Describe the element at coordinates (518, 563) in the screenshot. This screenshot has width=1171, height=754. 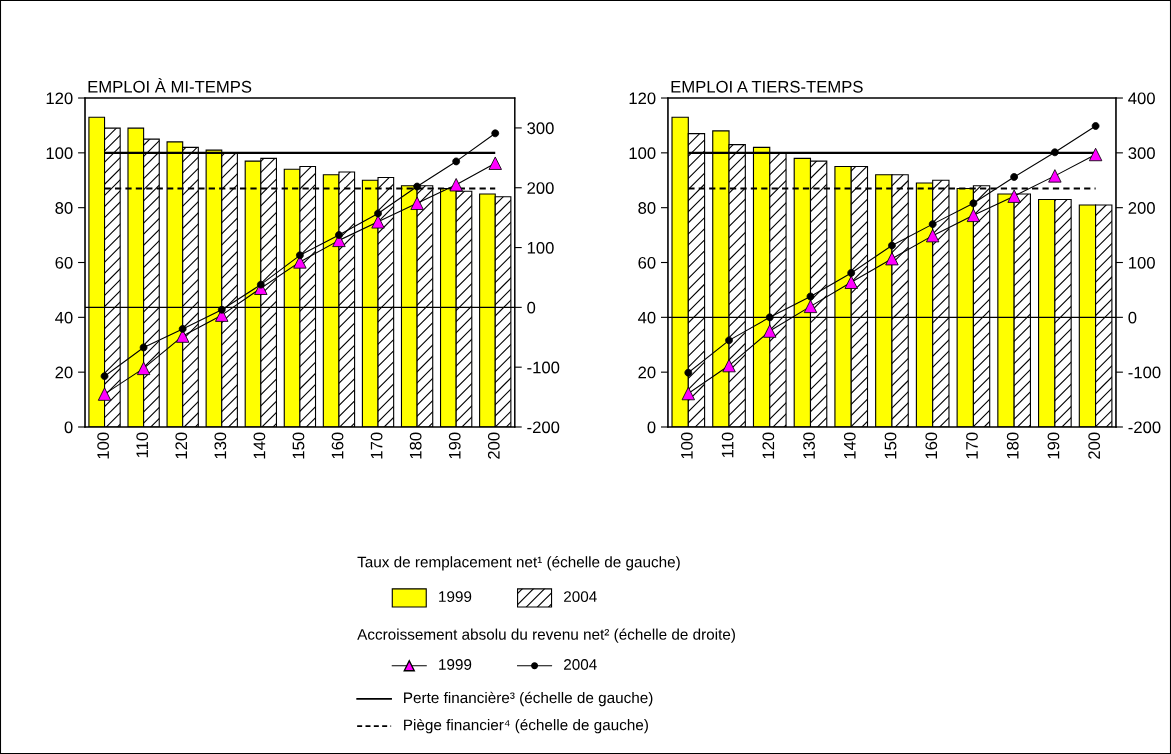
I see `text: Taux de remplacement net¹ (échelle de gauche)` at that location.